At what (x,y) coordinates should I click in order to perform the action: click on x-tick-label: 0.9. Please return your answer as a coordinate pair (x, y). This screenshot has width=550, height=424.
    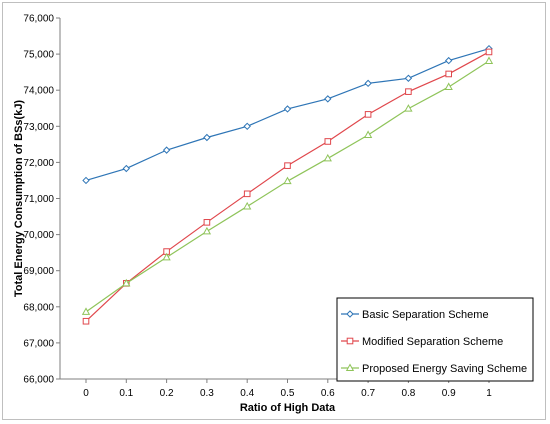
    Looking at the image, I should click on (449, 393).